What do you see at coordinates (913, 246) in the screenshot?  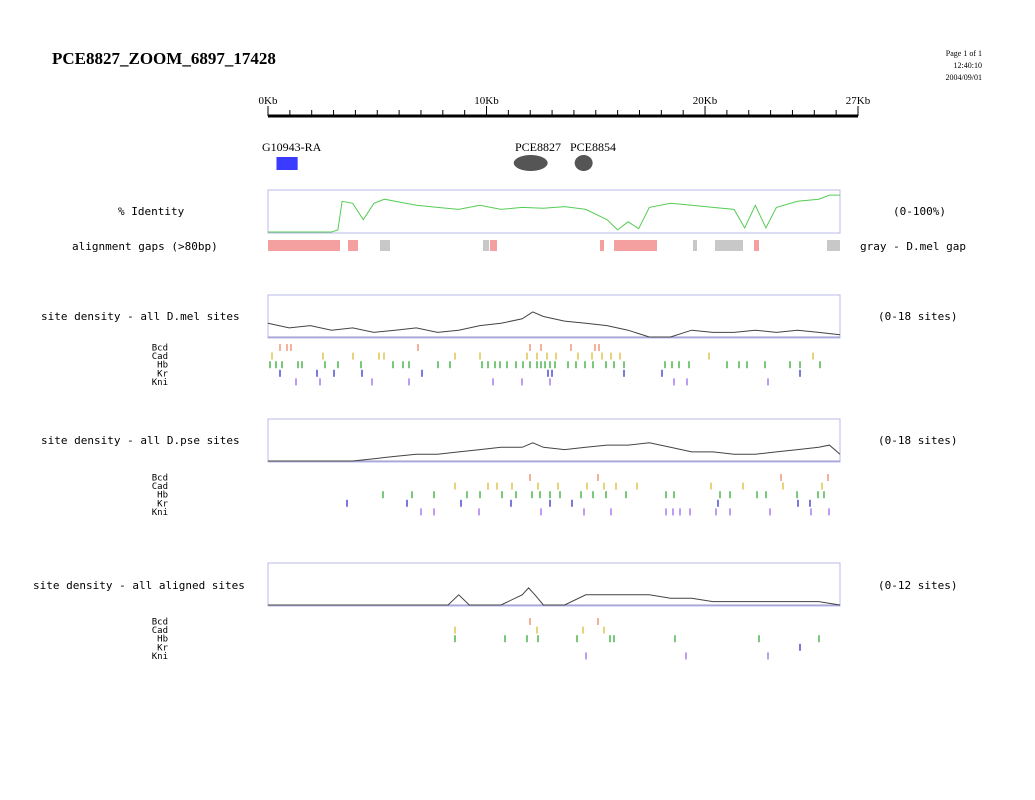 I see `gaps-legend: gray - D.mel gap` at bounding box center [913, 246].